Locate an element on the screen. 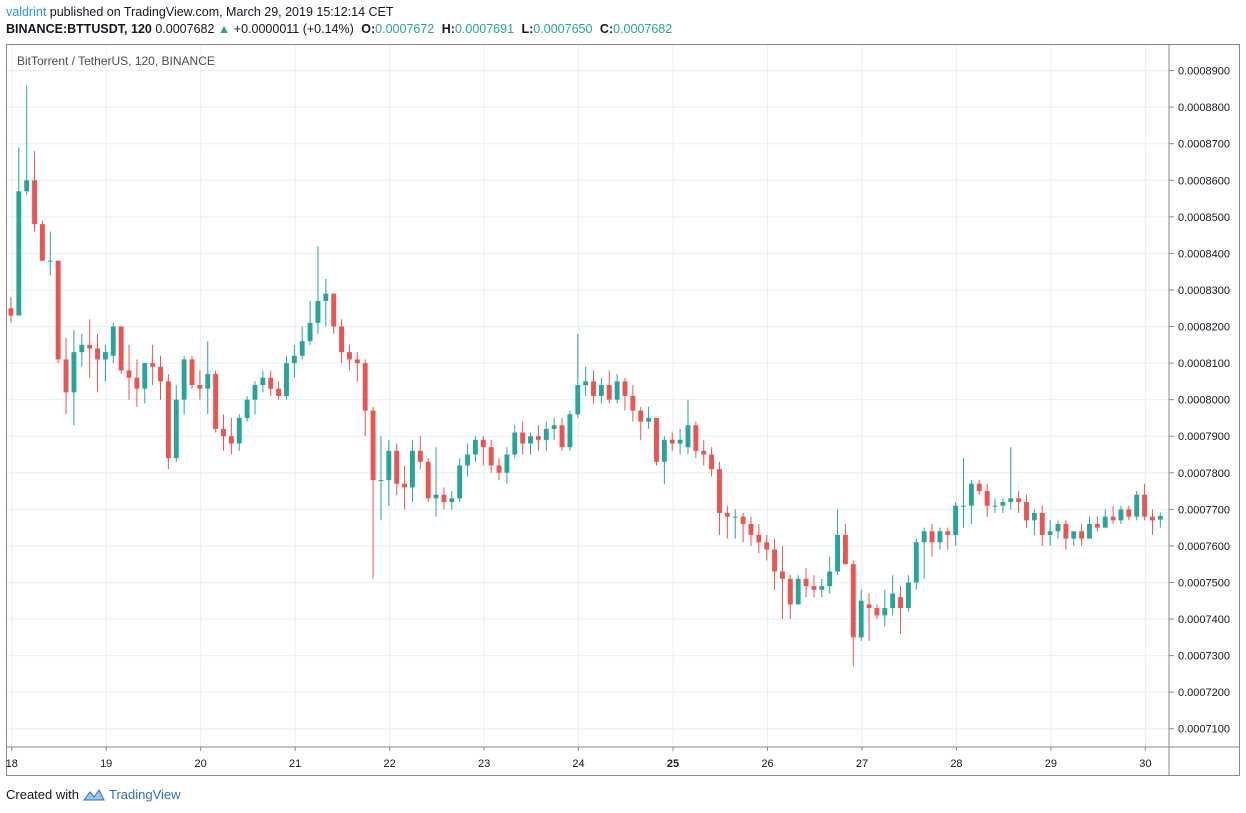 The height and width of the screenshot is (813, 1246). y-tick-label: 0.0007300 is located at coordinates (1204, 657).